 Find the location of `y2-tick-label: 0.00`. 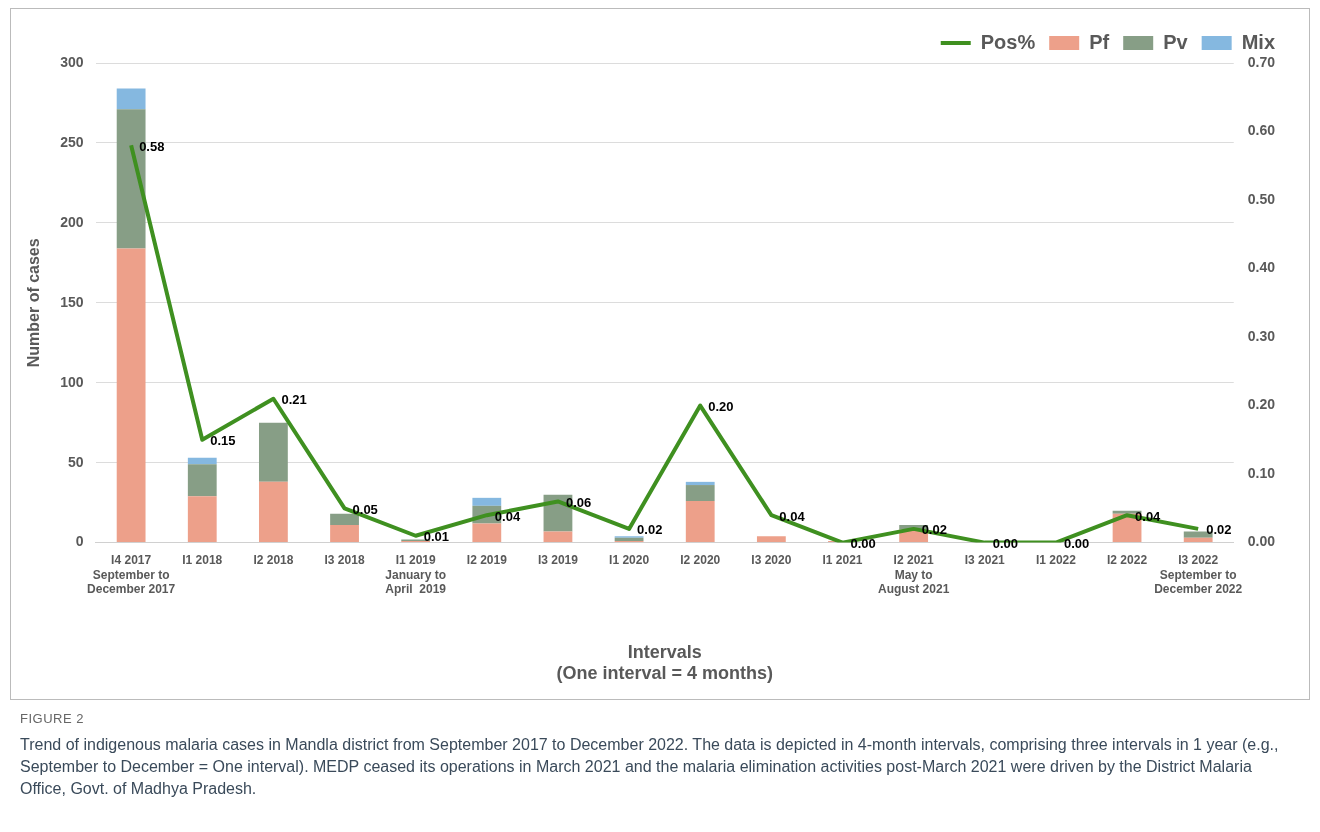

y2-tick-label: 0.00 is located at coordinates (1261, 541).